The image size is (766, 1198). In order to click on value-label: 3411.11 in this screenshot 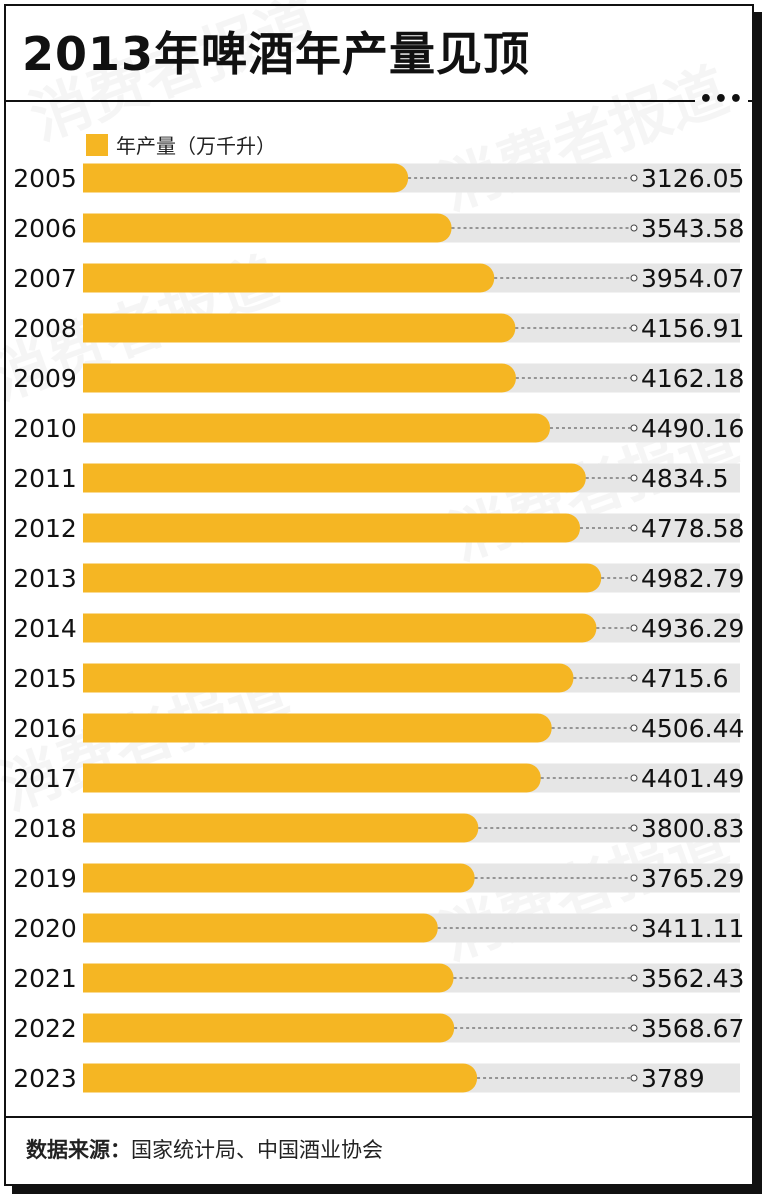, I will do `click(692, 928)`.